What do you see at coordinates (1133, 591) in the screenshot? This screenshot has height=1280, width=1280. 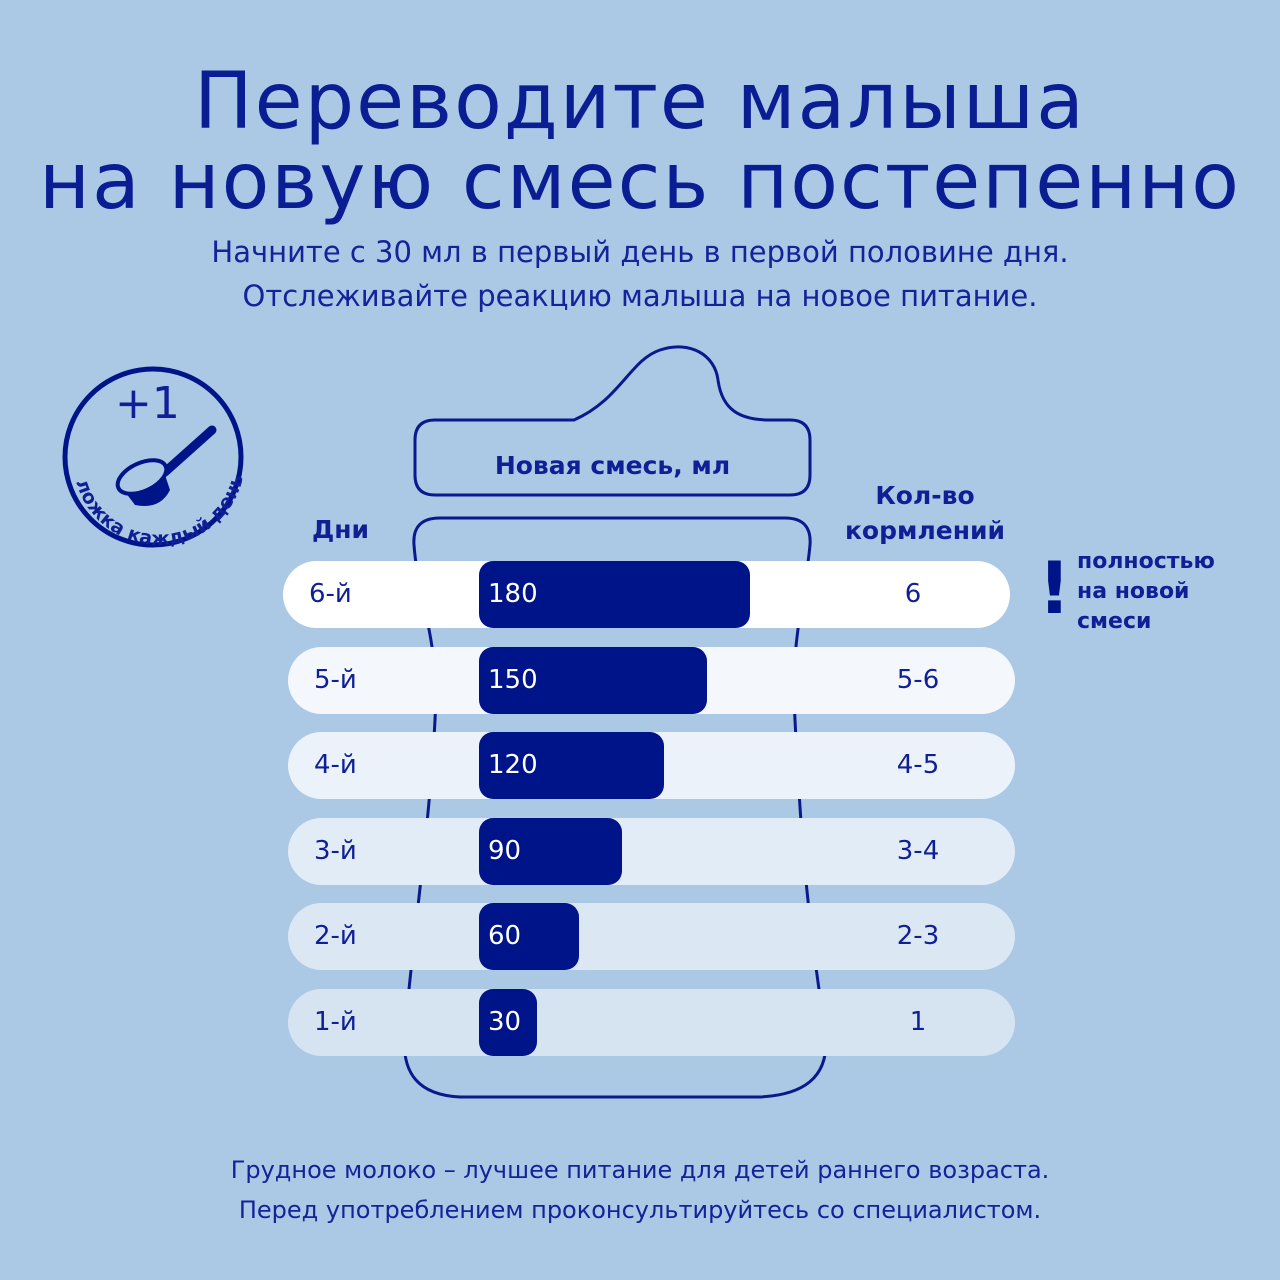 I see `note-line-2: на новой` at bounding box center [1133, 591].